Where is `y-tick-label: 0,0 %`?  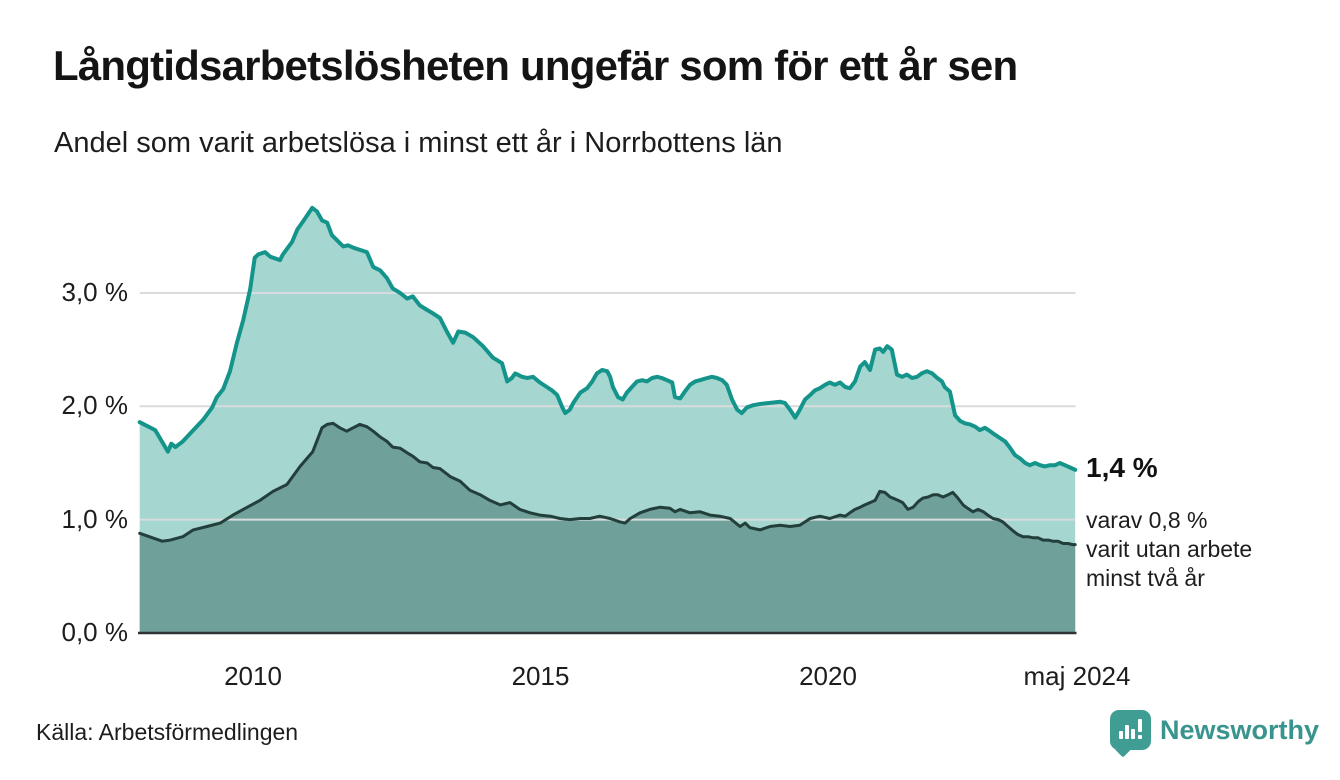
y-tick-label: 0,0 % is located at coordinates (95, 632).